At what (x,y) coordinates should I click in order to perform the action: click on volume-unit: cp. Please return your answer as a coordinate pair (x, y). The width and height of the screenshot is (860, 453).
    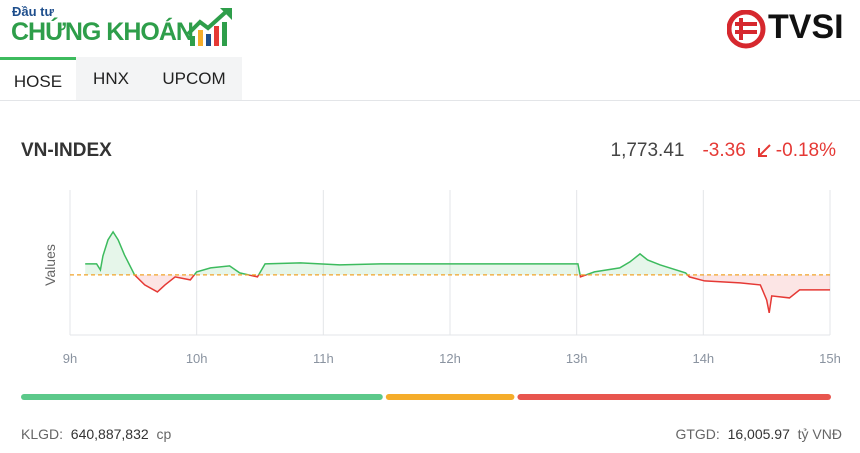
    Looking at the image, I should click on (164, 434).